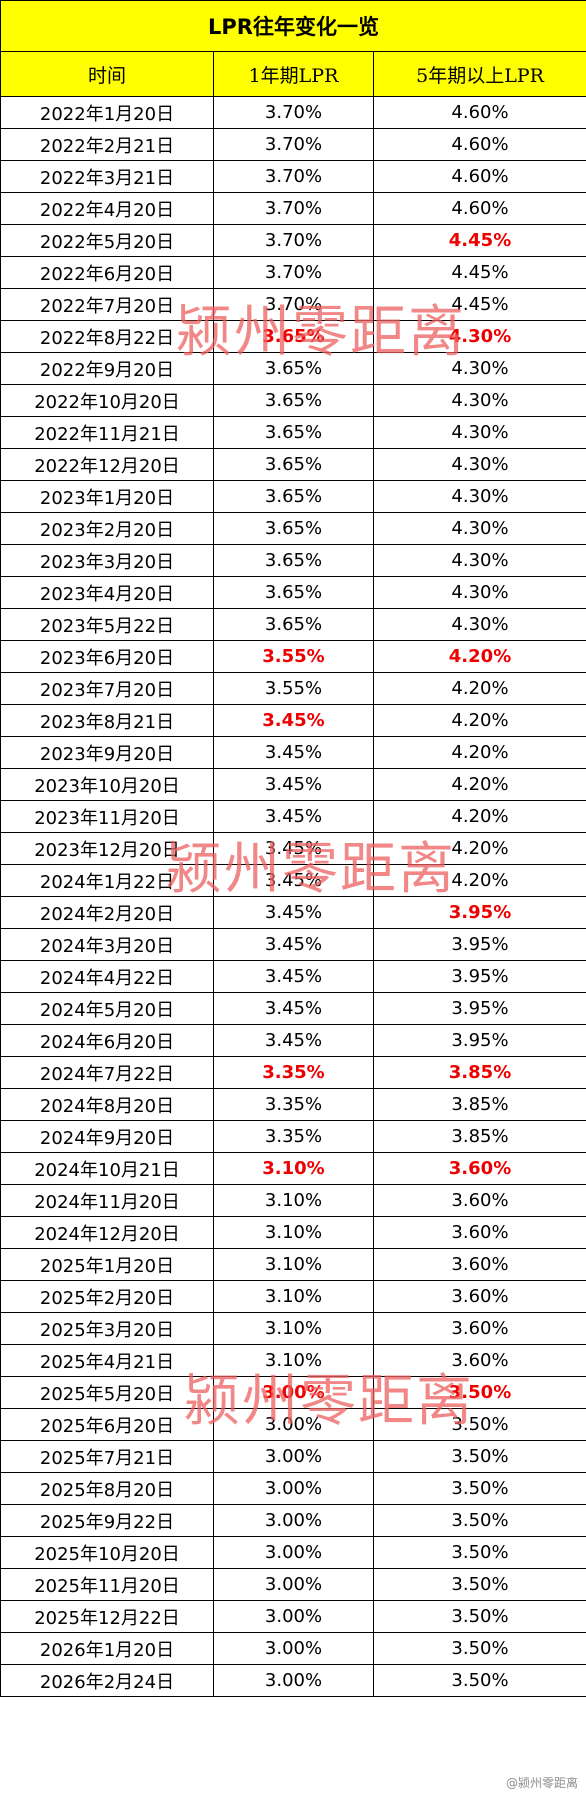  What do you see at coordinates (479, 208) in the screenshot?
I see `lpr-5y-cell: 4.60%` at bounding box center [479, 208].